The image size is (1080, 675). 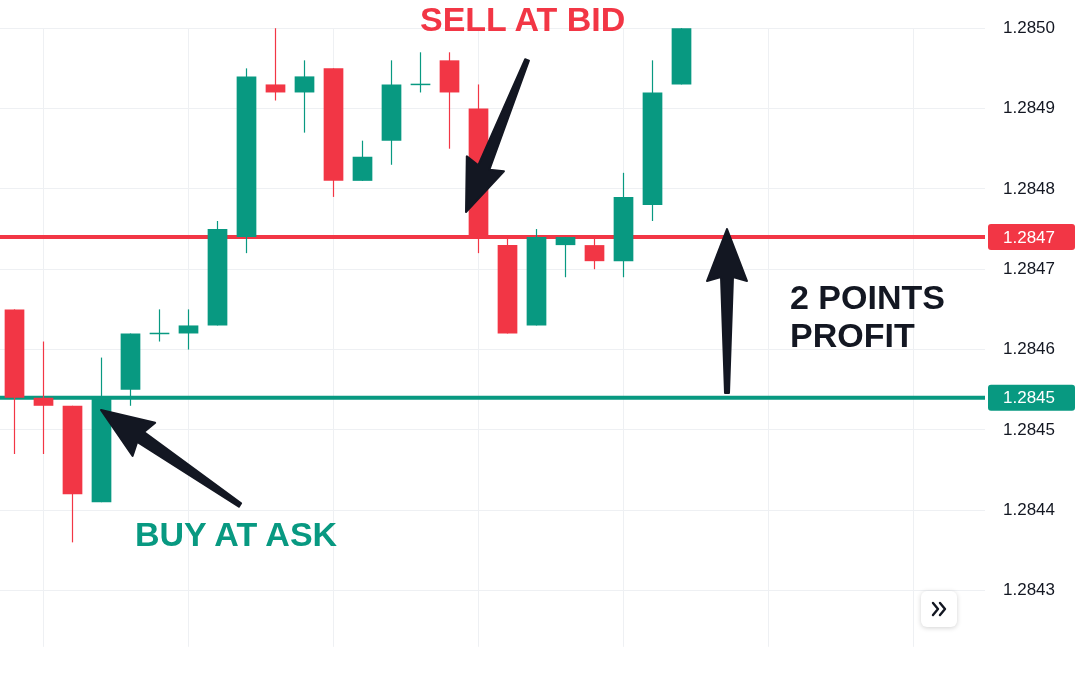 I want to click on annotation: BUY AT ASK, so click(x=236, y=534).